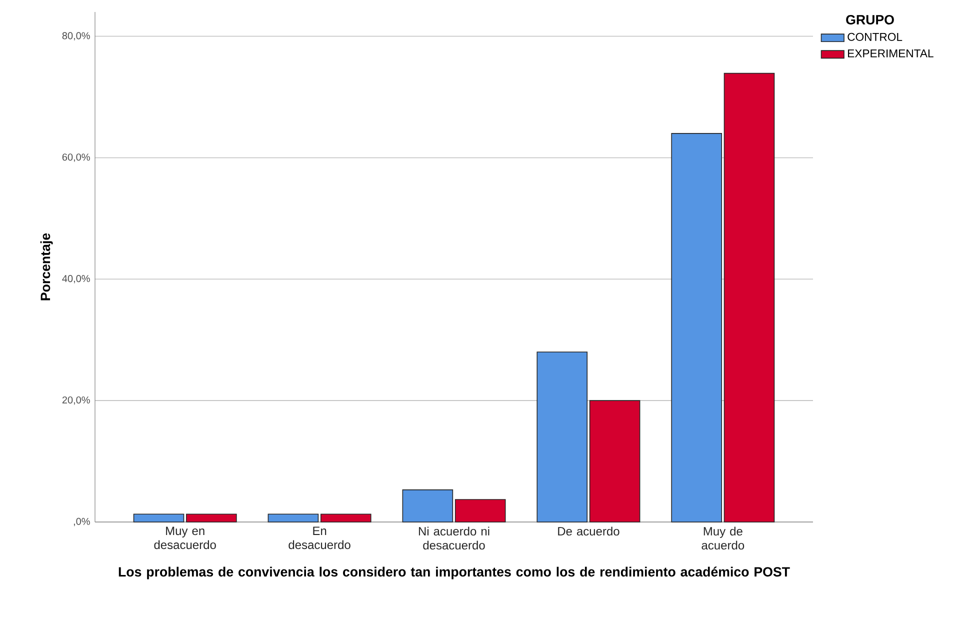 The image size is (967, 636). Describe the element at coordinates (76, 400) in the screenshot. I see `y-tick-label: 20,0%` at that location.